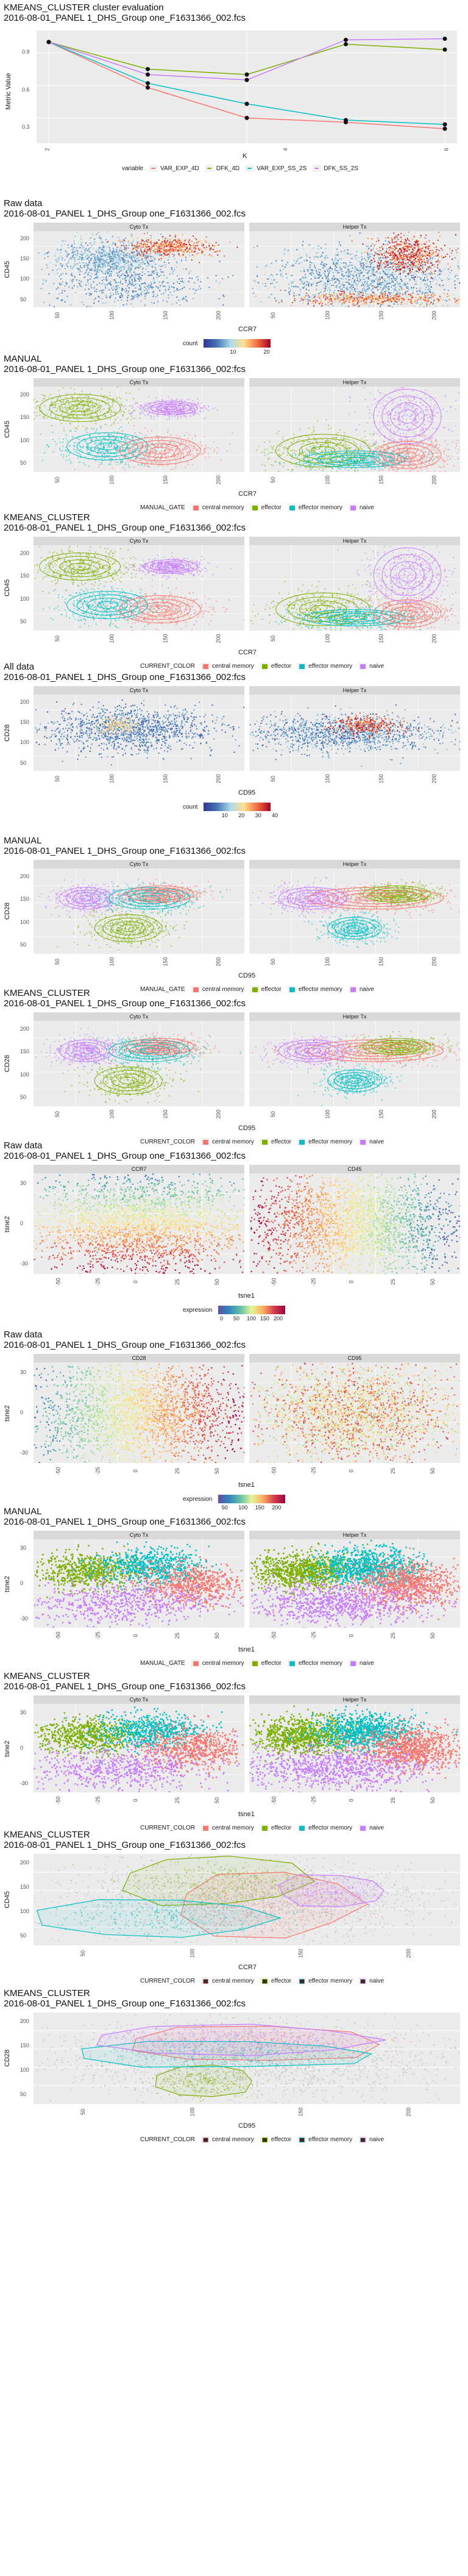 Image resolution: width=468 pixels, height=2576 pixels. I want to click on x-tick: 100, so click(328, 315).